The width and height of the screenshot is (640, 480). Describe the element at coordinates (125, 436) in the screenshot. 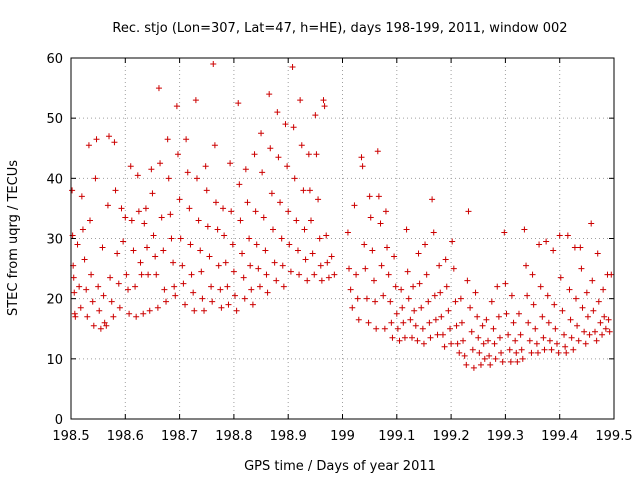

I see `x-tick-label: 198.6` at that location.